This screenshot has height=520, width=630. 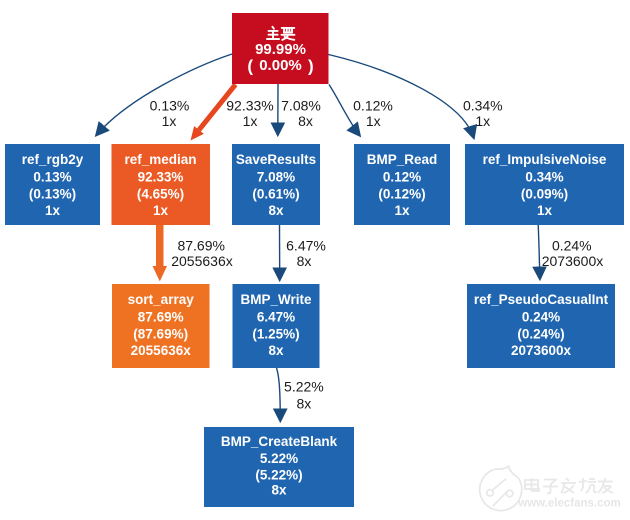 What do you see at coordinates (278, 474) in the screenshot?
I see `svg-text: (5.22%)` at bounding box center [278, 474].